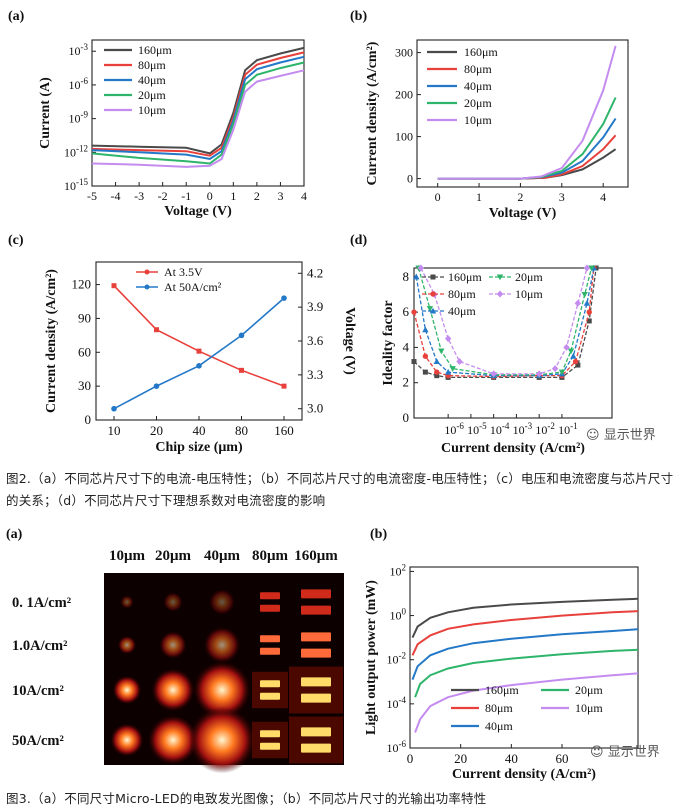  What do you see at coordinates (152, 80) in the screenshot?
I see `legend-label-2a: 40μm` at bounding box center [152, 80].